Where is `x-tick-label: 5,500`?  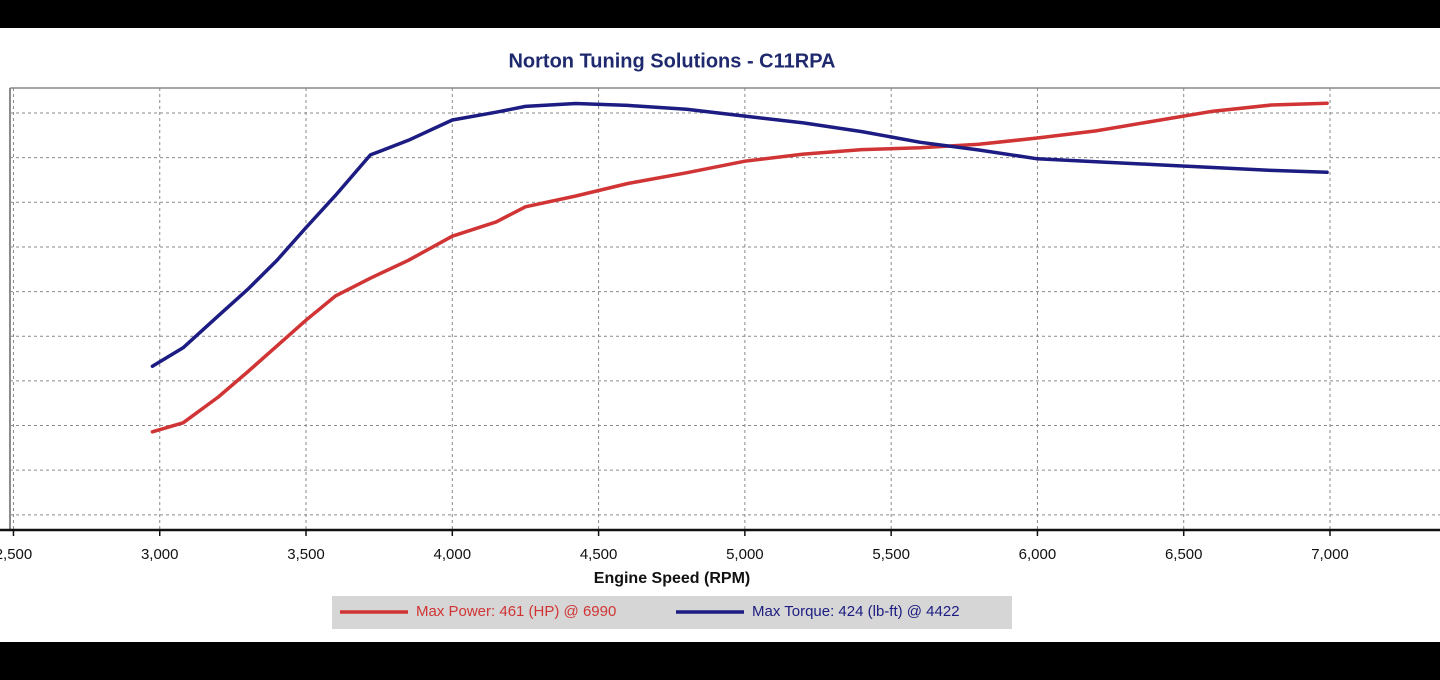 x-tick-label: 5,500 is located at coordinates (891, 554).